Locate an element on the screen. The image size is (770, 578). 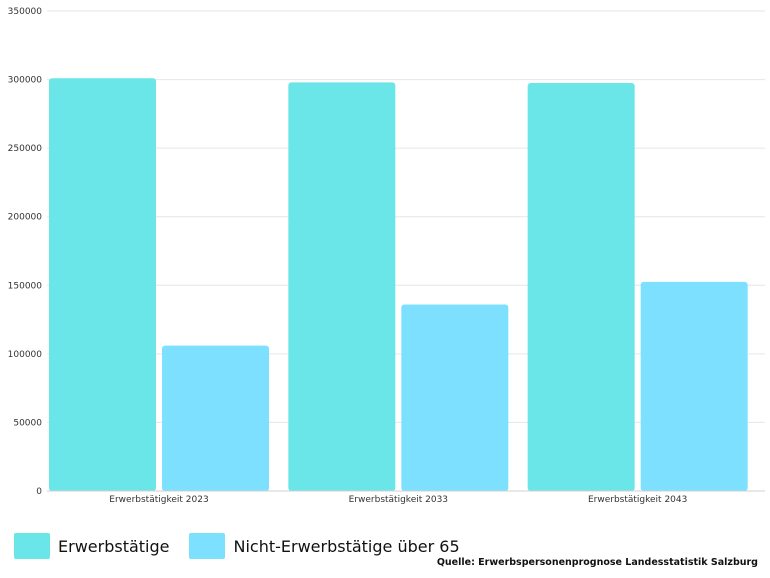
y-tick-label: 100000 is located at coordinates (25, 355).